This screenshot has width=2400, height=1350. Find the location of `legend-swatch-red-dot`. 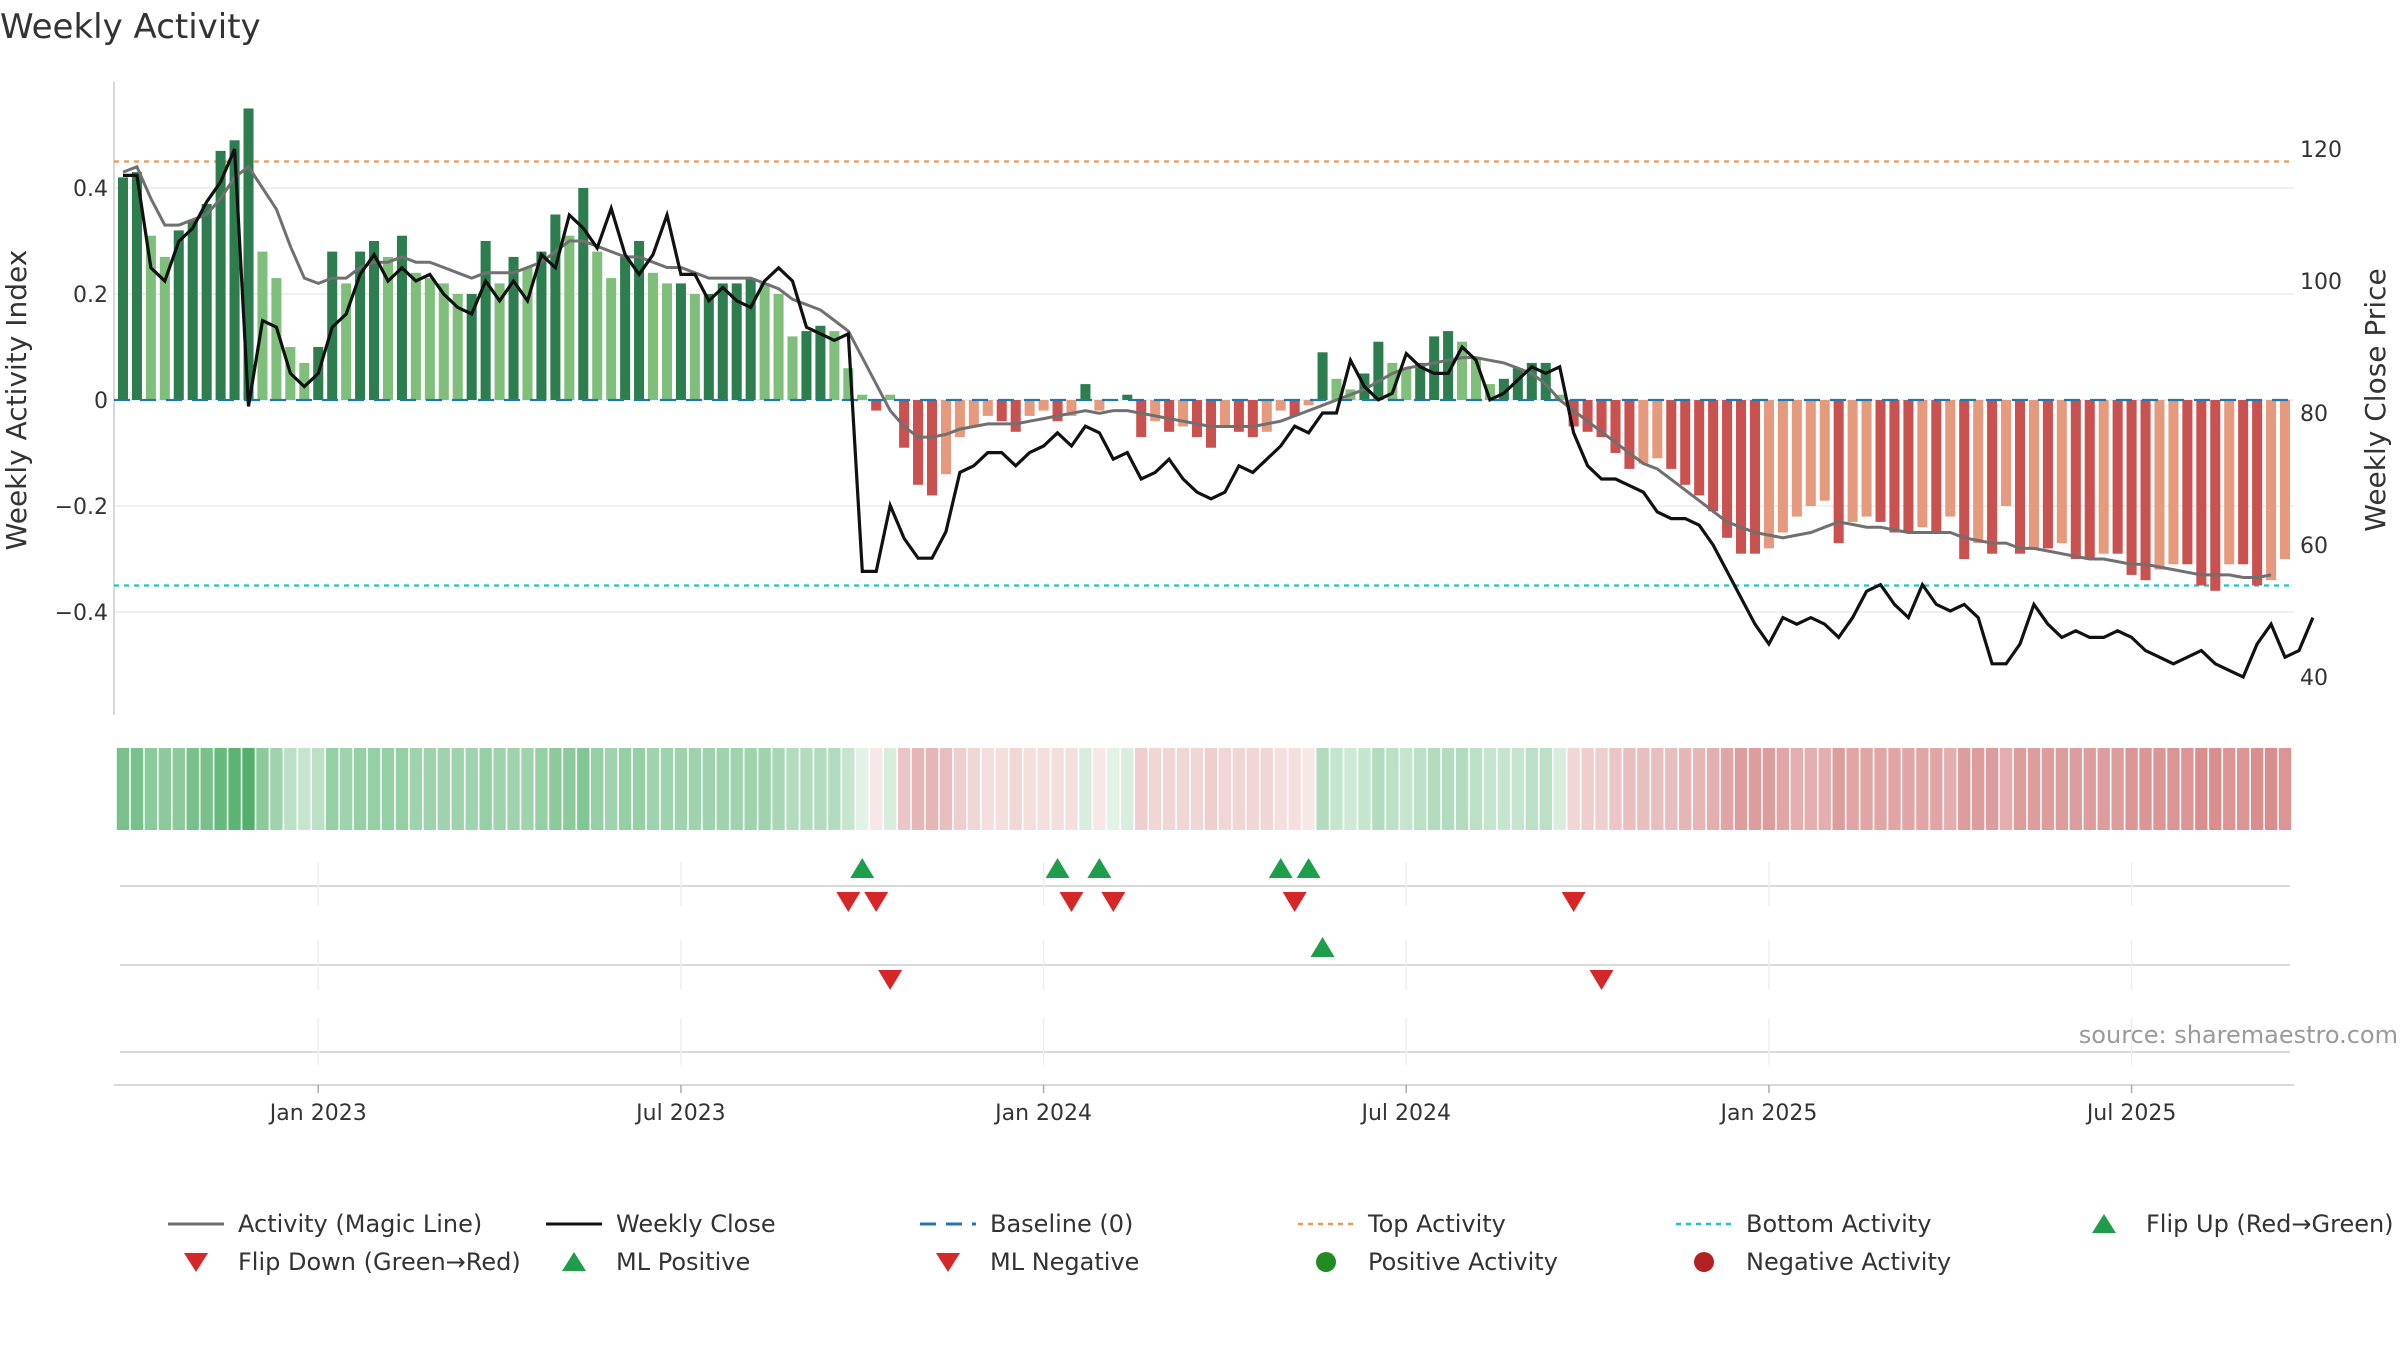

legend-swatch-red-dot is located at coordinates (1704, 1262).